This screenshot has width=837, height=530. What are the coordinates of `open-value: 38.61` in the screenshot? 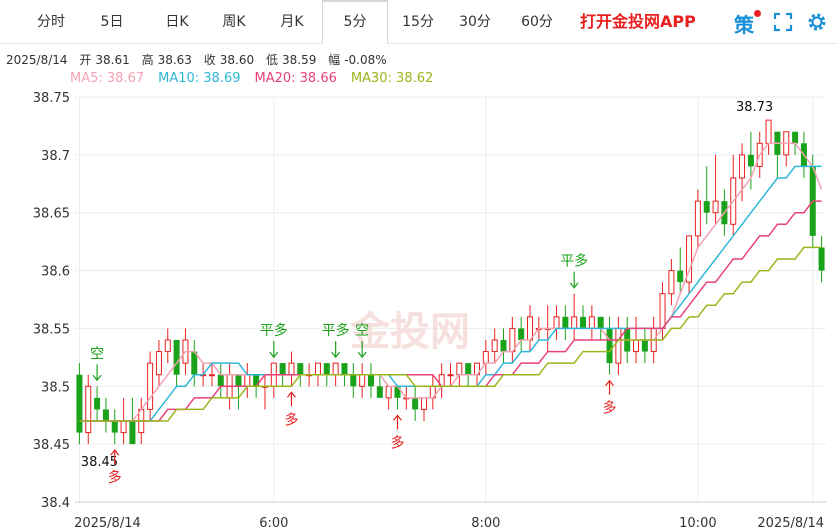 It's located at (112, 60).